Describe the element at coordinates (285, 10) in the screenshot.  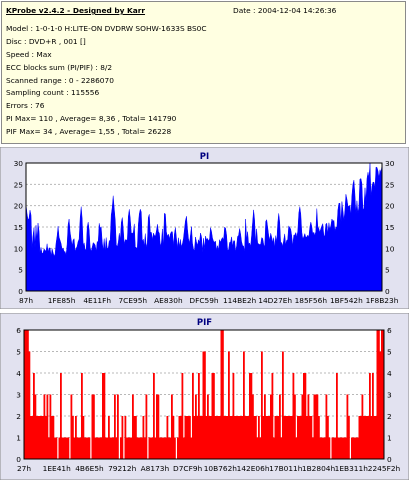
I see `scan-date: Date : 2004-12-04 14:26:36` at that location.